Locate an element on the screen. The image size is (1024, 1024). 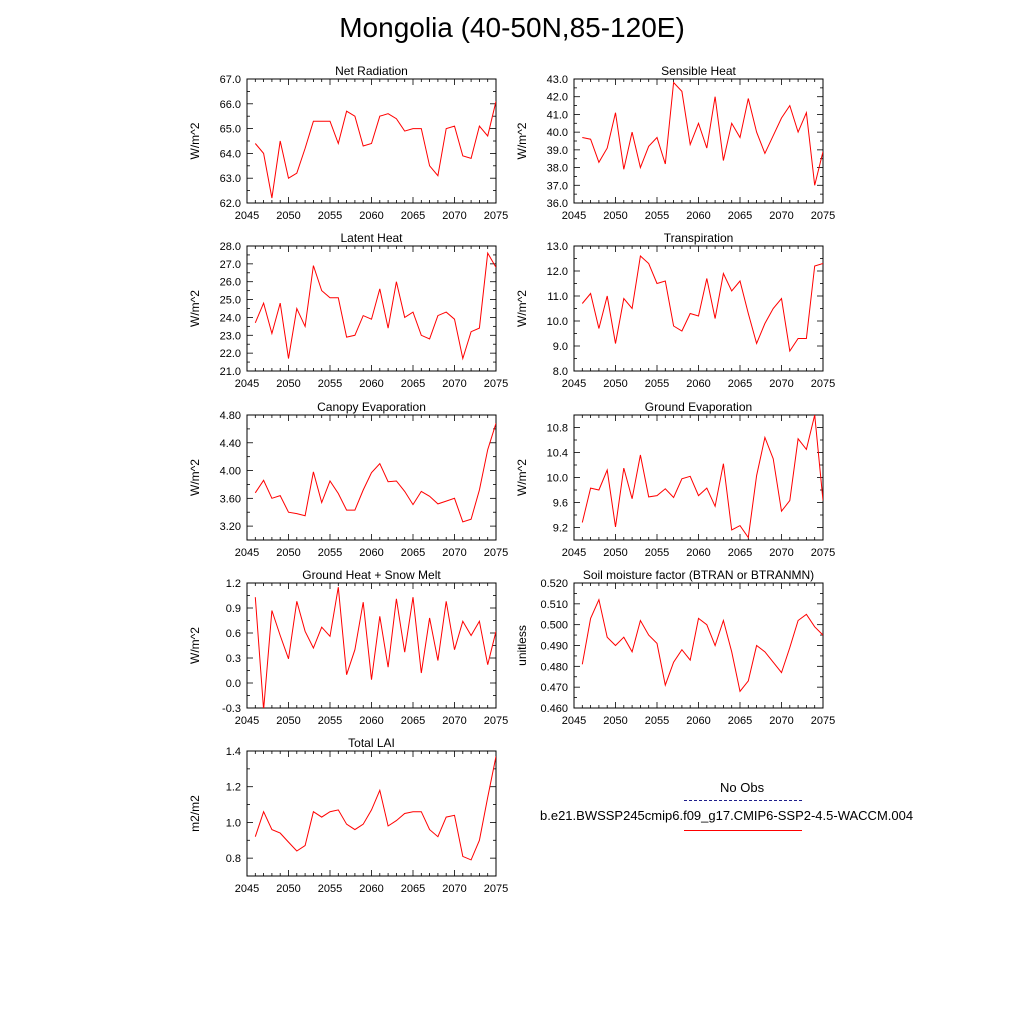
y-tick-label: 0.470 is located at coordinates (554, 688).